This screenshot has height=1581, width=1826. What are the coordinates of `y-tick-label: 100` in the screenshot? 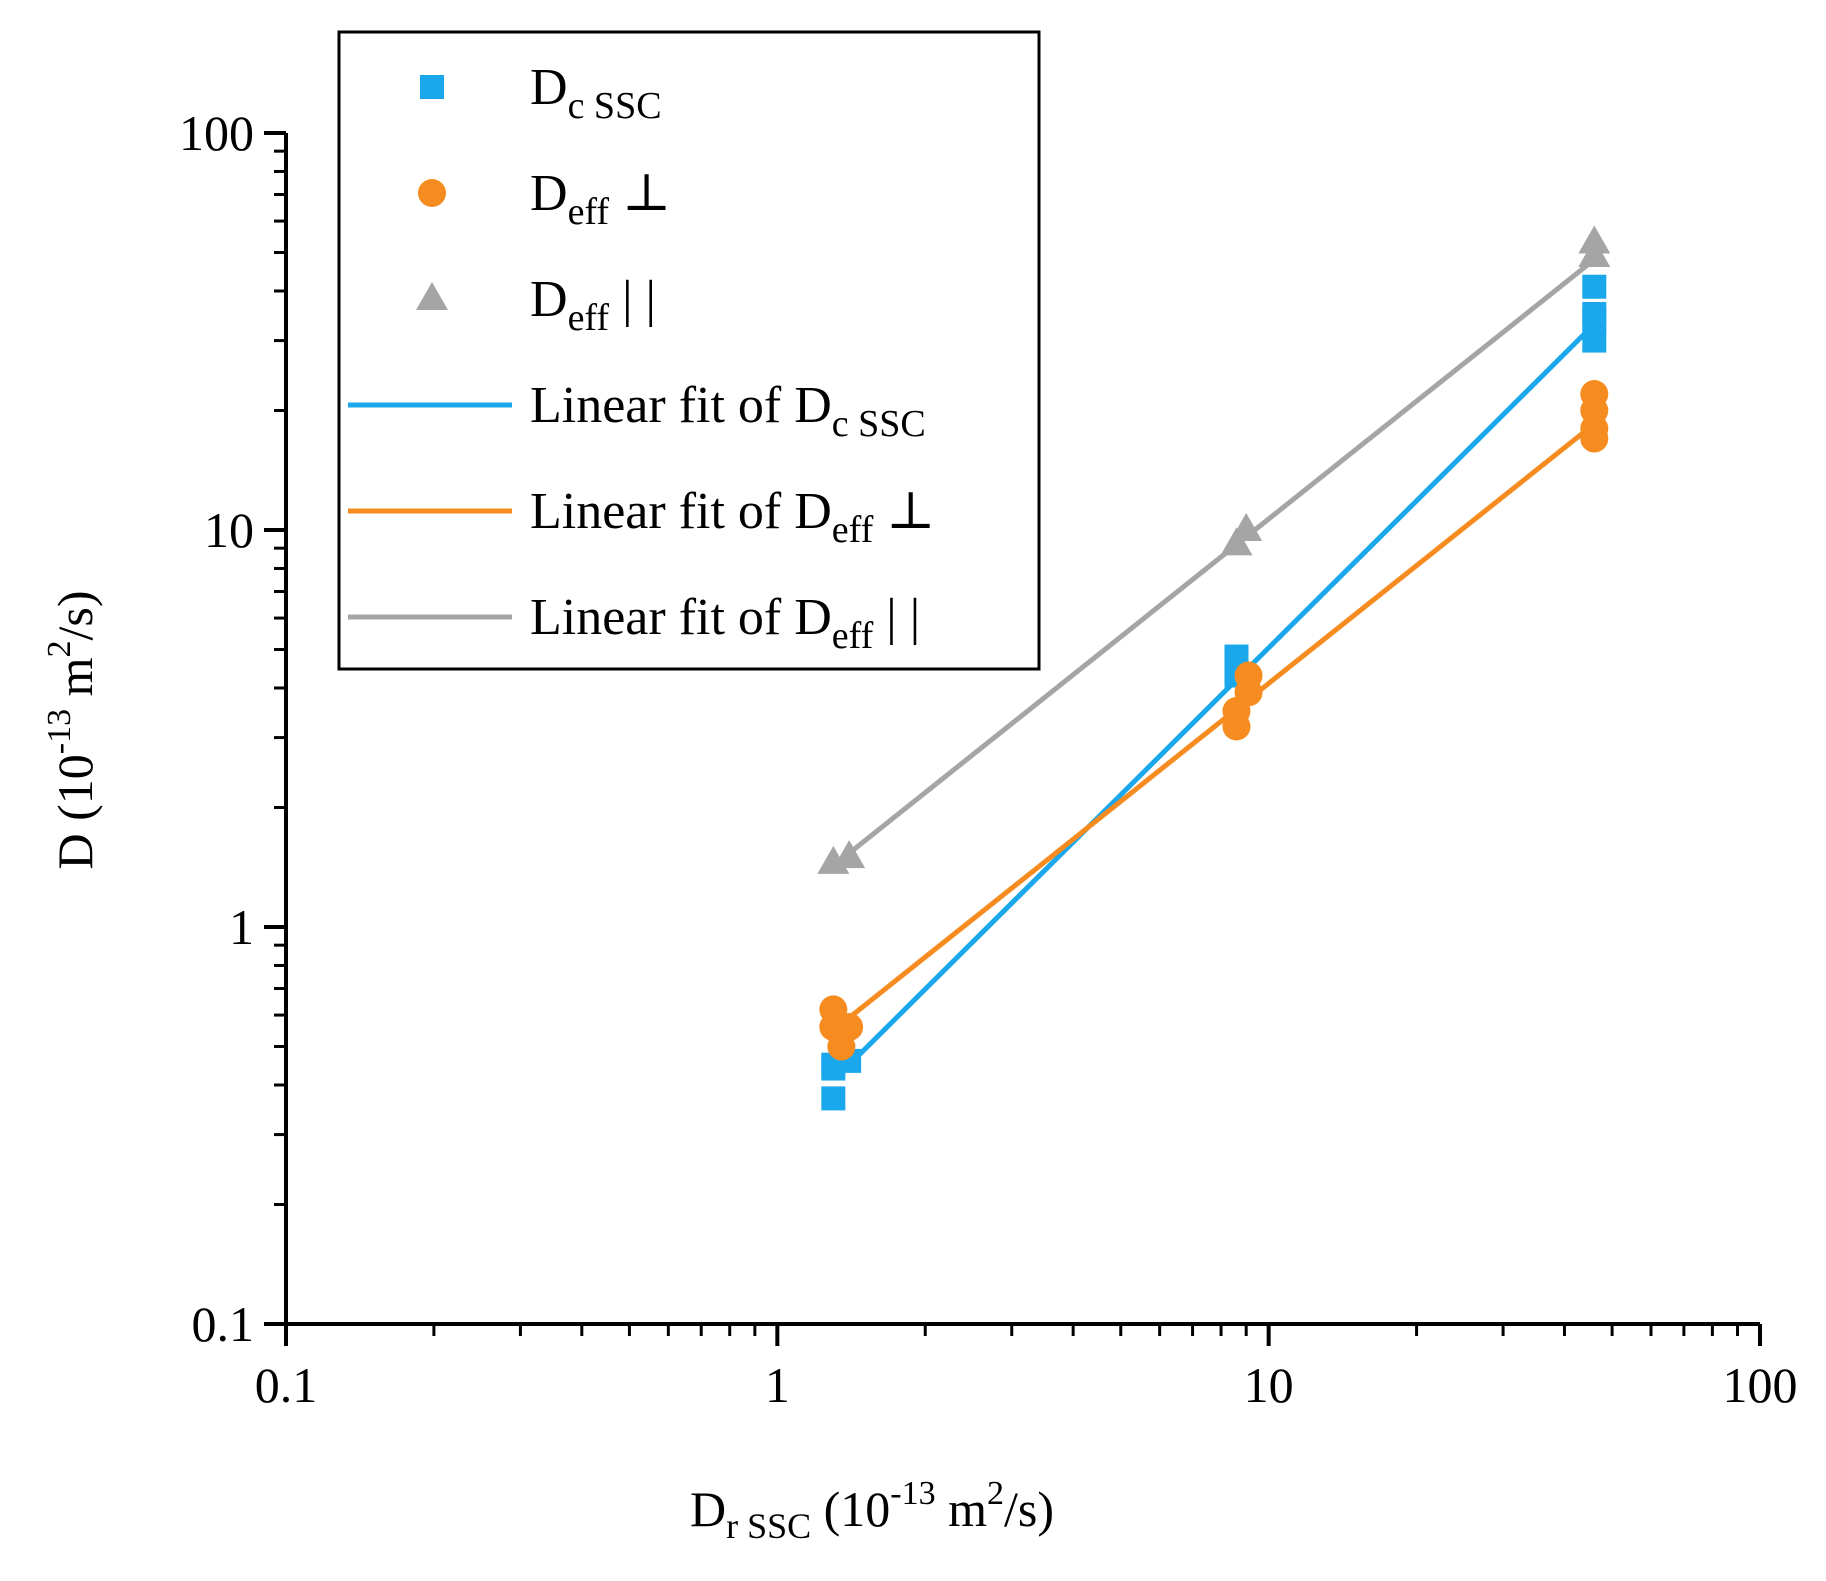 It's located at (216, 133).